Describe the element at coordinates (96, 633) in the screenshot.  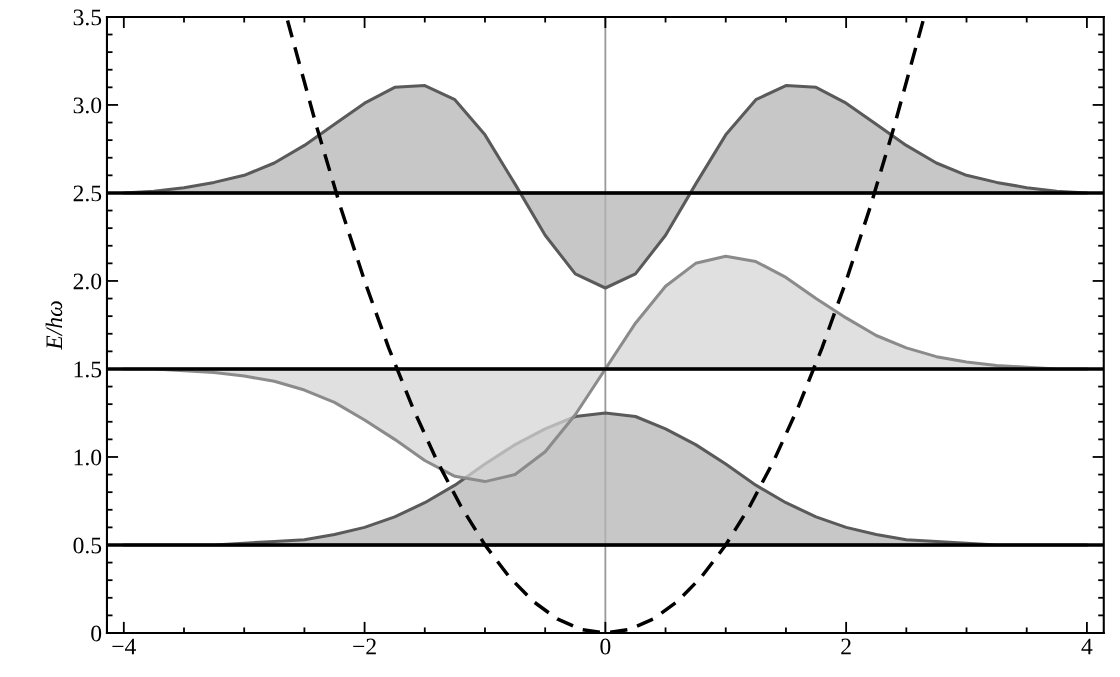
I see `y-tick-label: 0` at that location.